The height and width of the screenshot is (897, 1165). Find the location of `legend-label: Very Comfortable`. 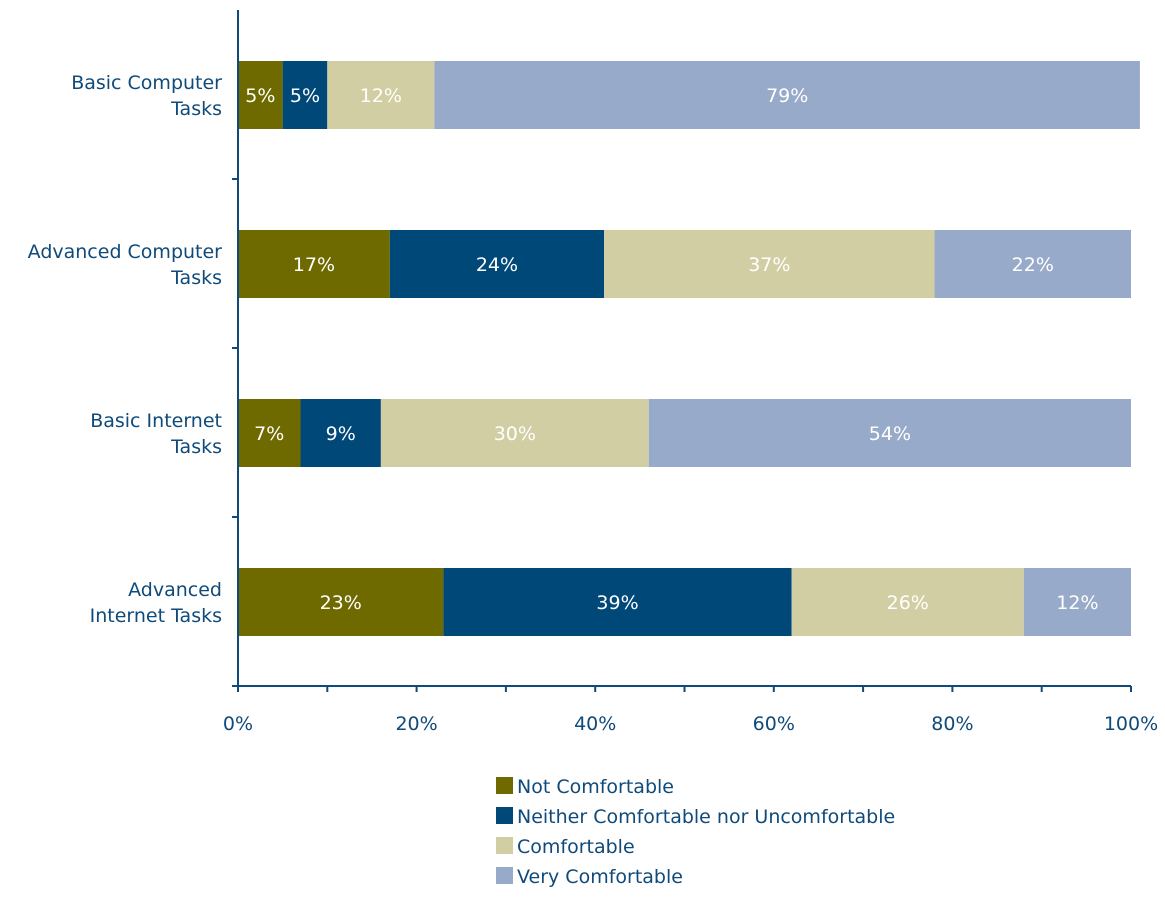

legend-label: Very Comfortable is located at coordinates (600, 877).